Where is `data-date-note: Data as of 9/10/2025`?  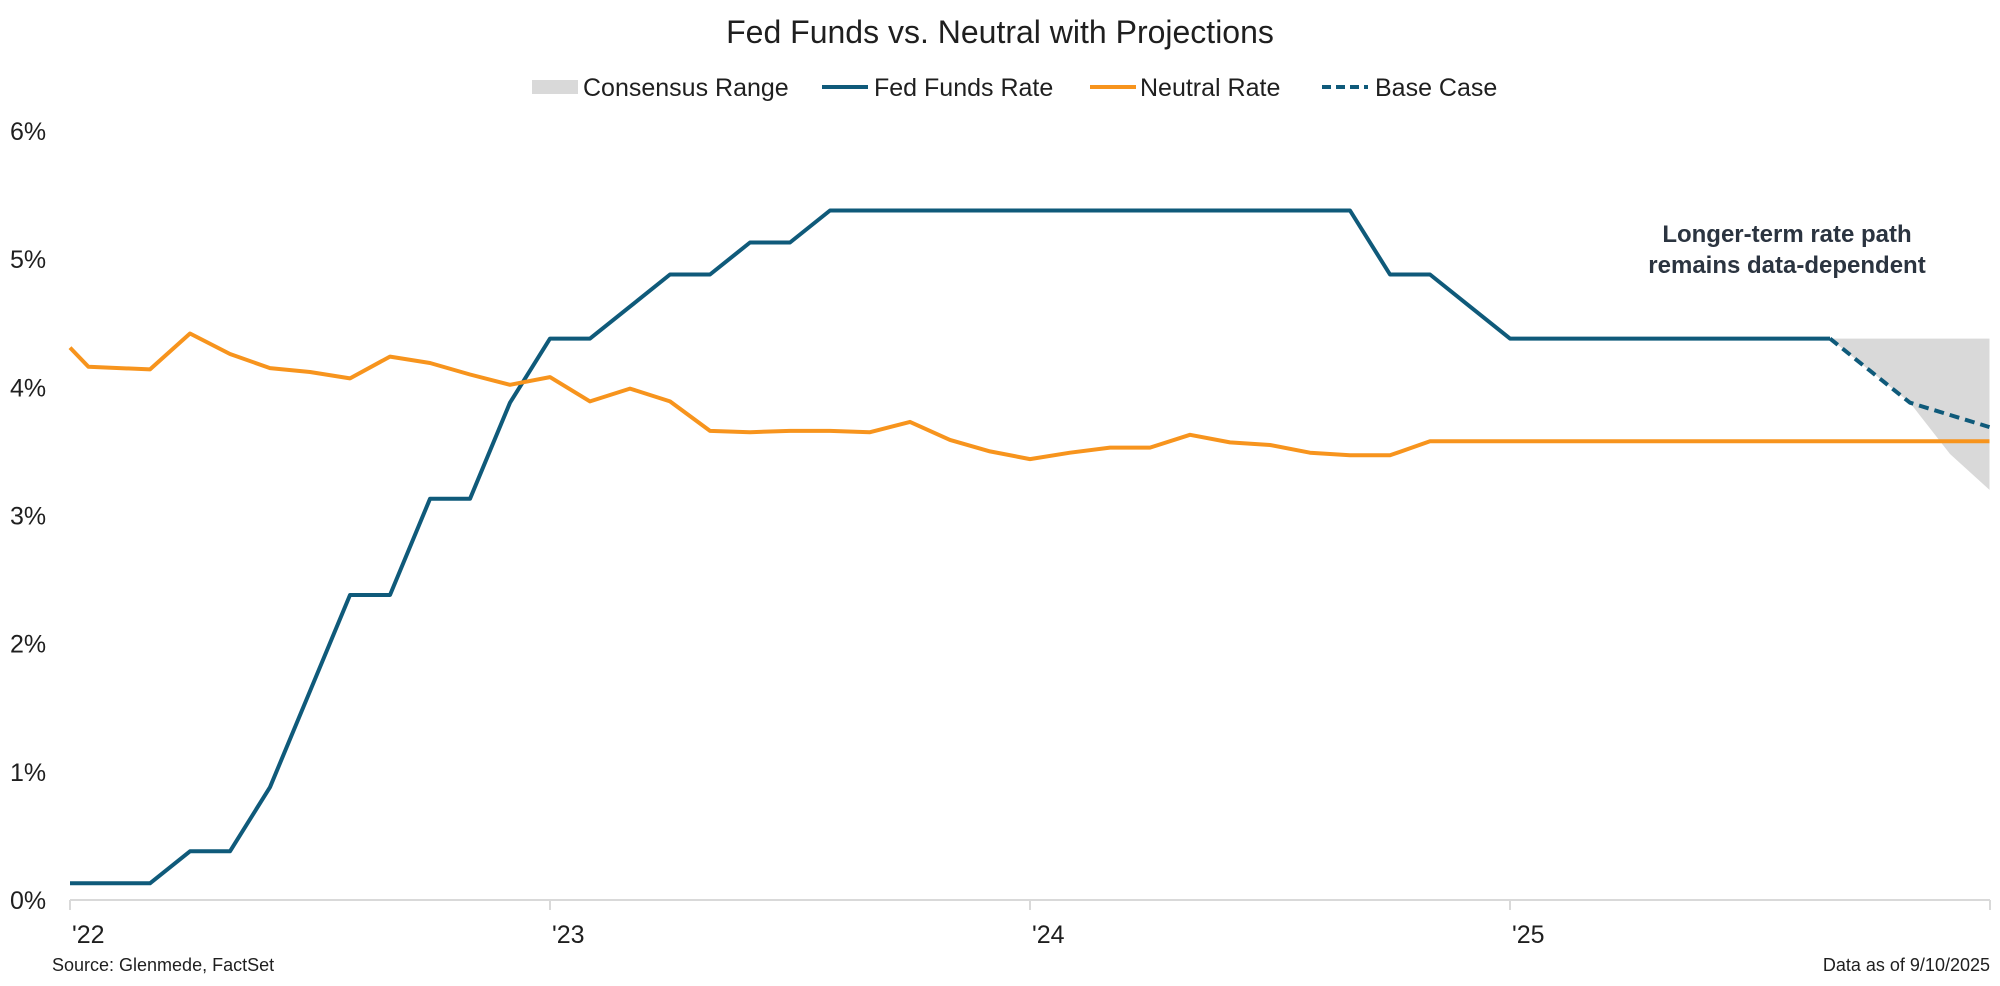
data-date-note: Data as of 9/10/2025 is located at coordinates (1906, 965).